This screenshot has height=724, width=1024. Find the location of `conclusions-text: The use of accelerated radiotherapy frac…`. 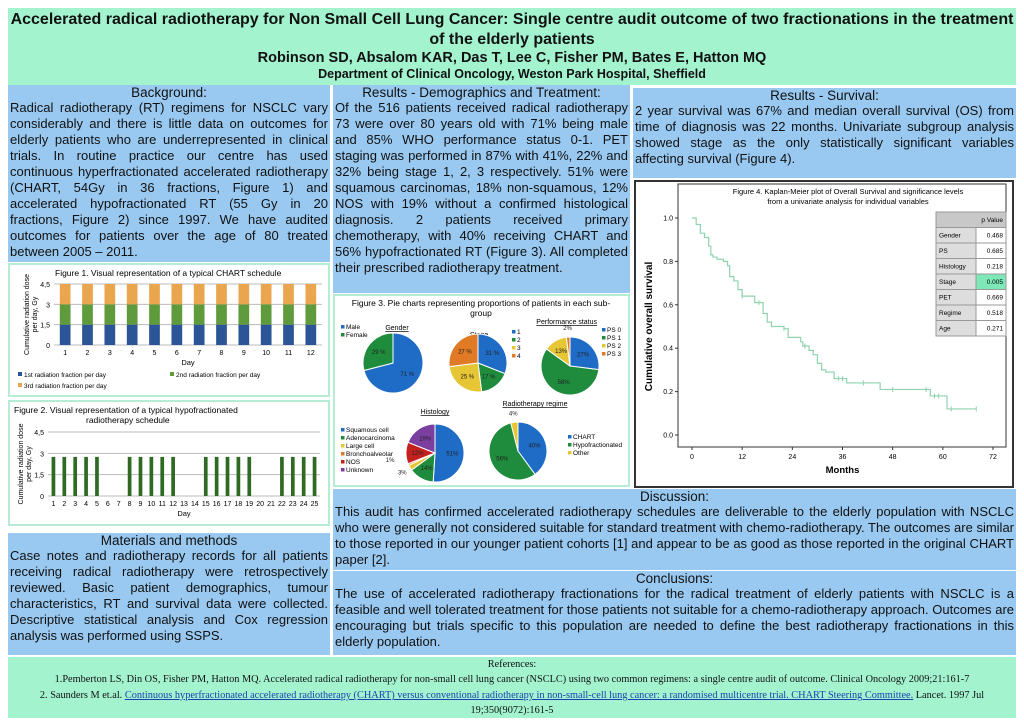

conclusions-text: The use of accelerated radiotherapy frac… is located at coordinates (674, 617).